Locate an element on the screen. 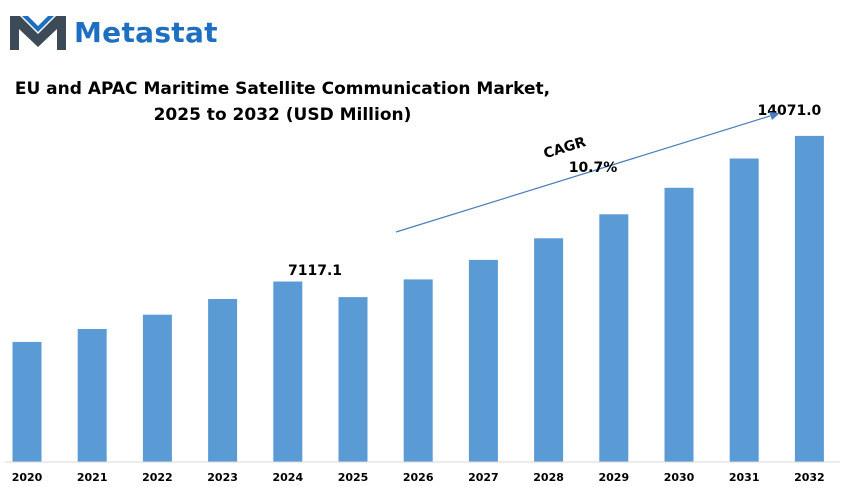 The height and width of the screenshot is (487, 845). chart-title-line-2: 2025 to 2032 (USD Million) is located at coordinates (282, 115).